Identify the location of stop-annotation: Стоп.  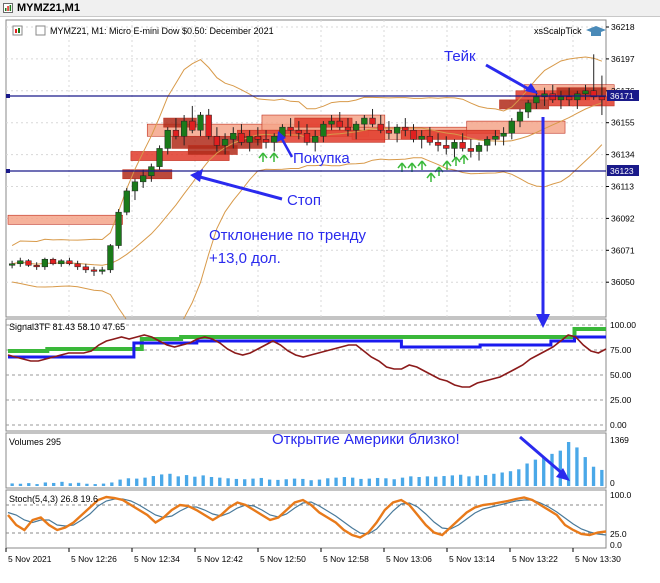
(304, 200).